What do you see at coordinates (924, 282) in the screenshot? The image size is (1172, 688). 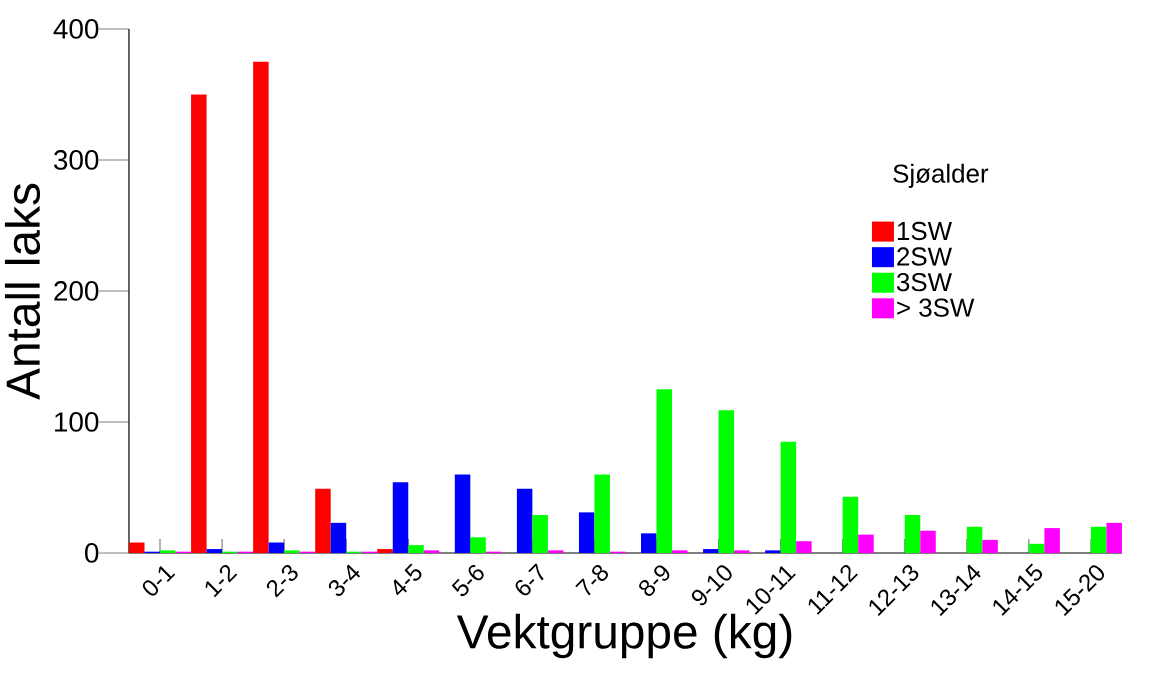 I see `legend-label: 3SW` at bounding box center [924, 282].